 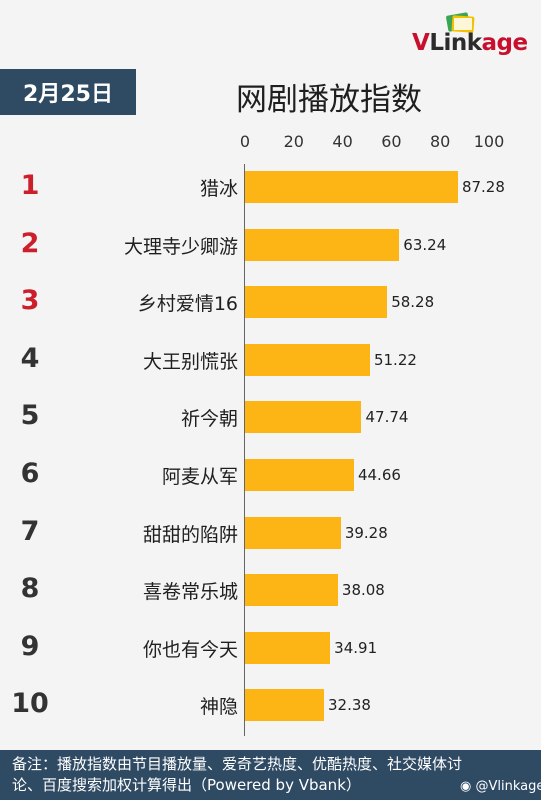 I want to click on value-label: 47.74, so click(x=387, y=417).